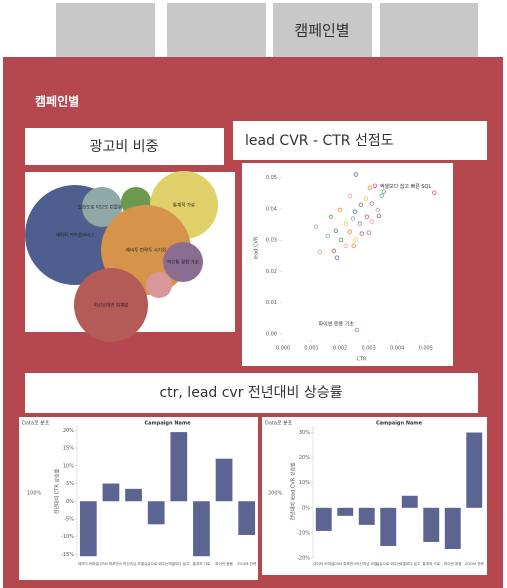  What do you see at coordinates (322, 30) in the screenshot?
I see `active-tab` at bounding box center [322, 30].